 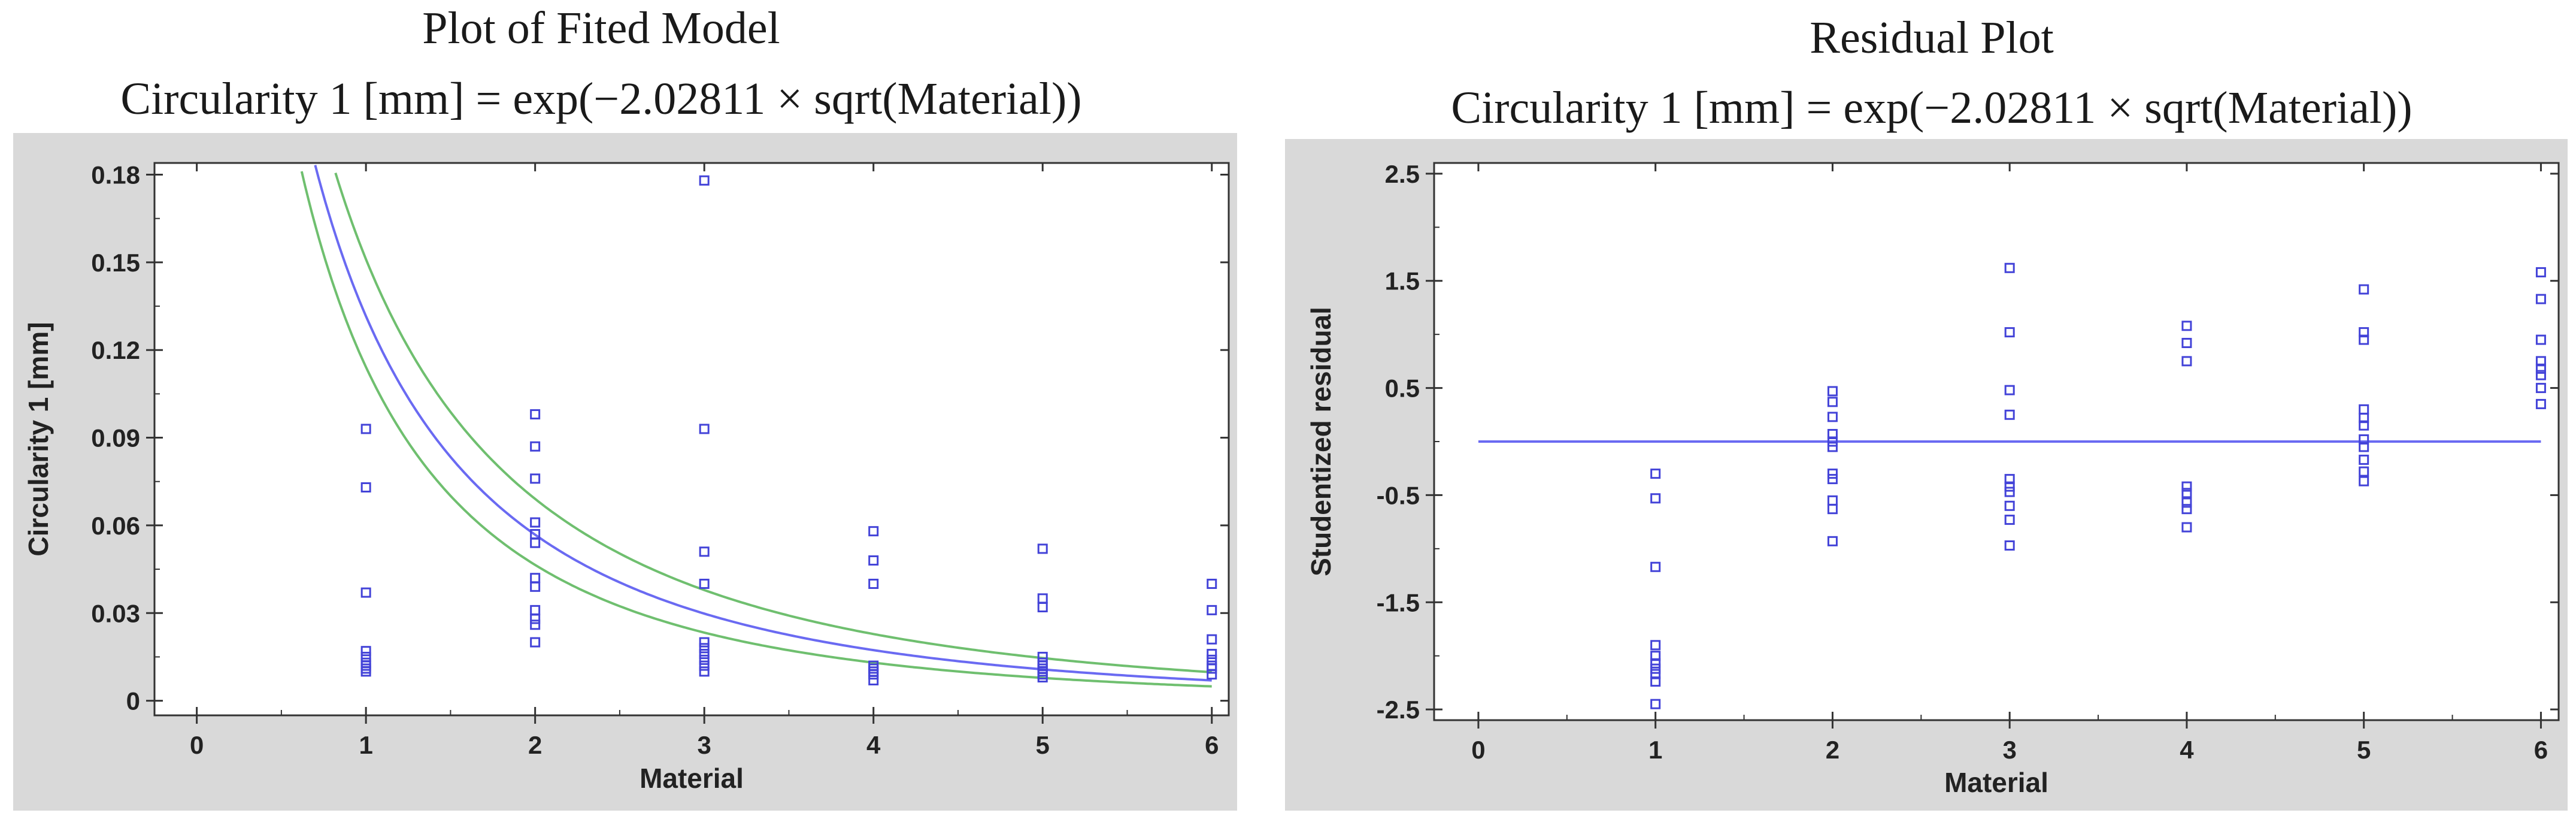 I want to click on right-x-axis-label: Material, so click(x=1996, y=782).